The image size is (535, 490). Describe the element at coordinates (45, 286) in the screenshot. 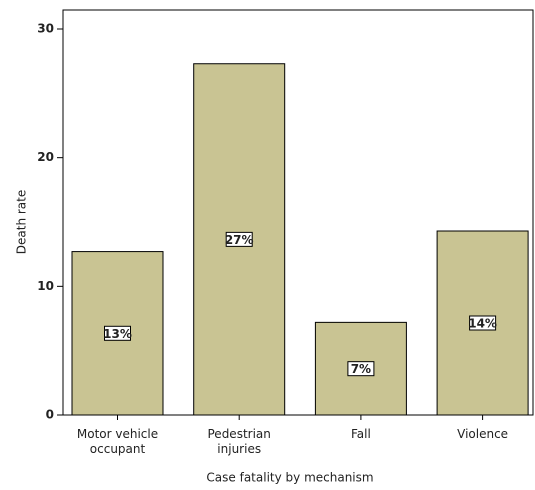

I see `y-tick-label: 10` at that location.